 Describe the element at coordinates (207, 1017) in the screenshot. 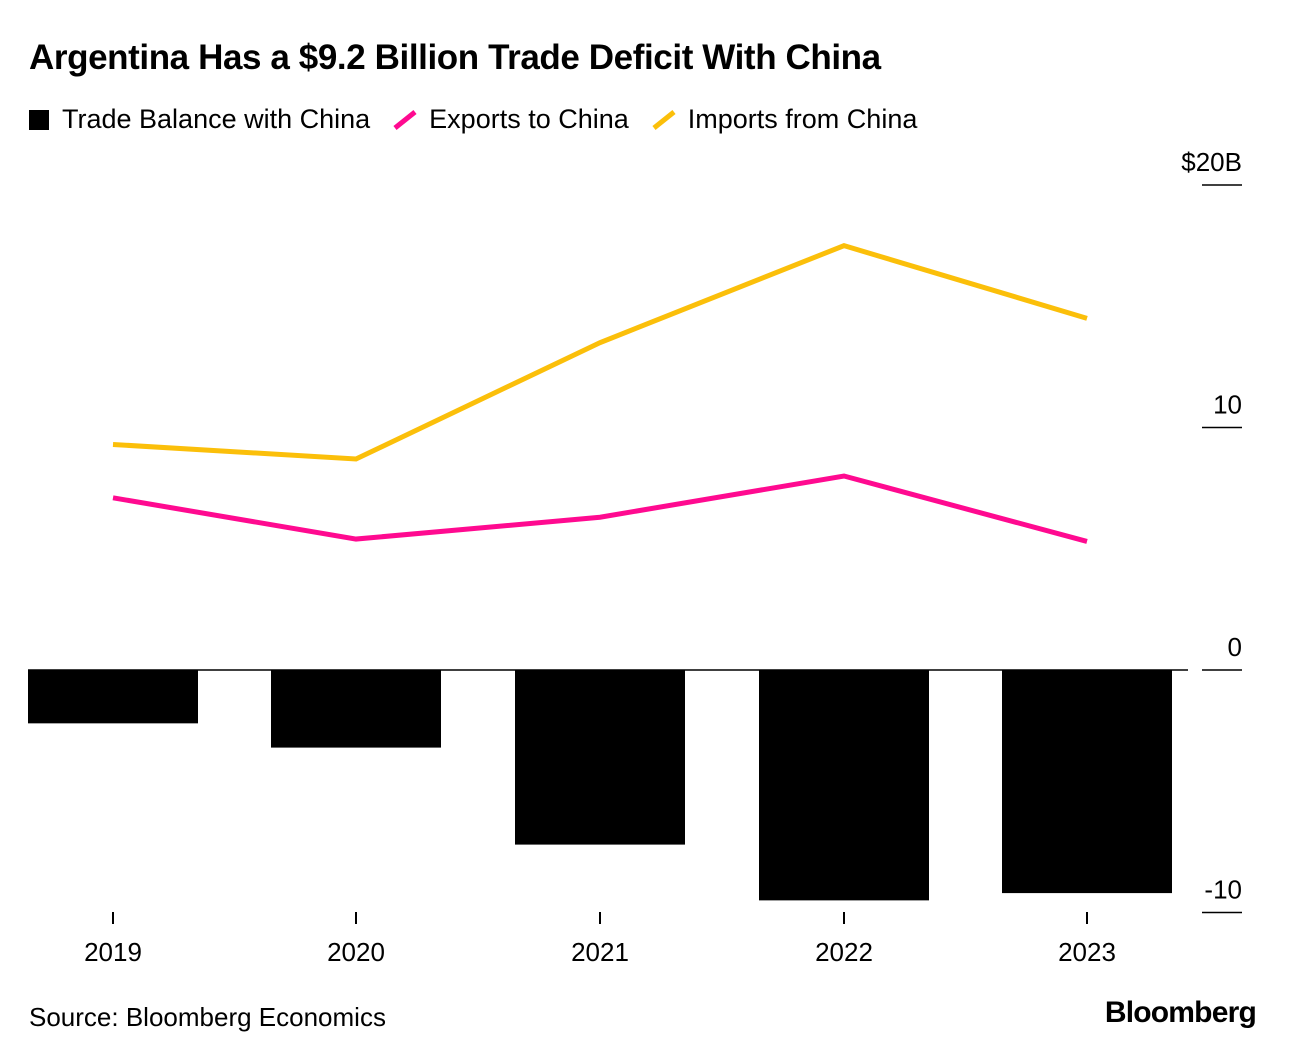

I see `source-note: Source: Bloomberg Economics` at that location.